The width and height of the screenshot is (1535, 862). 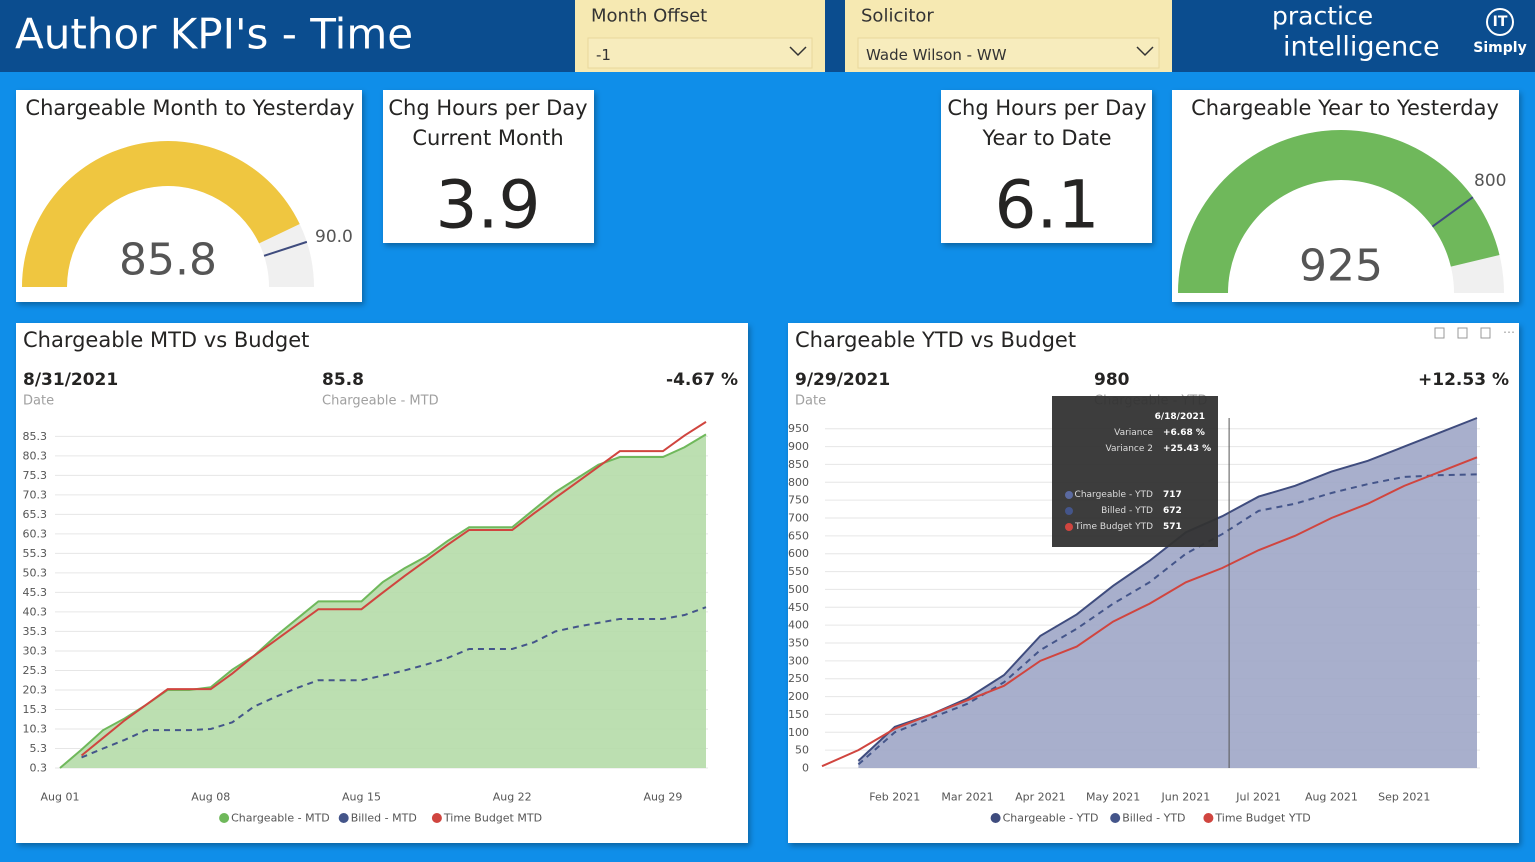 I want to click on chart-title: Chargeable YTD vs Budget, so click(x=935, y=340).